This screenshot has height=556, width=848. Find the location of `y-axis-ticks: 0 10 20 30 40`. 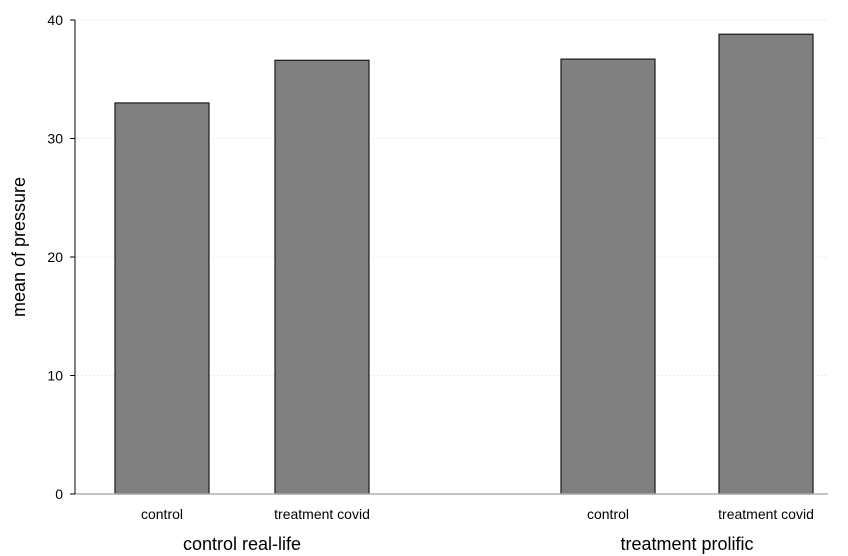

y-axis-ticks: 0 10 20 30 40 is located at coordinates (61, 257).